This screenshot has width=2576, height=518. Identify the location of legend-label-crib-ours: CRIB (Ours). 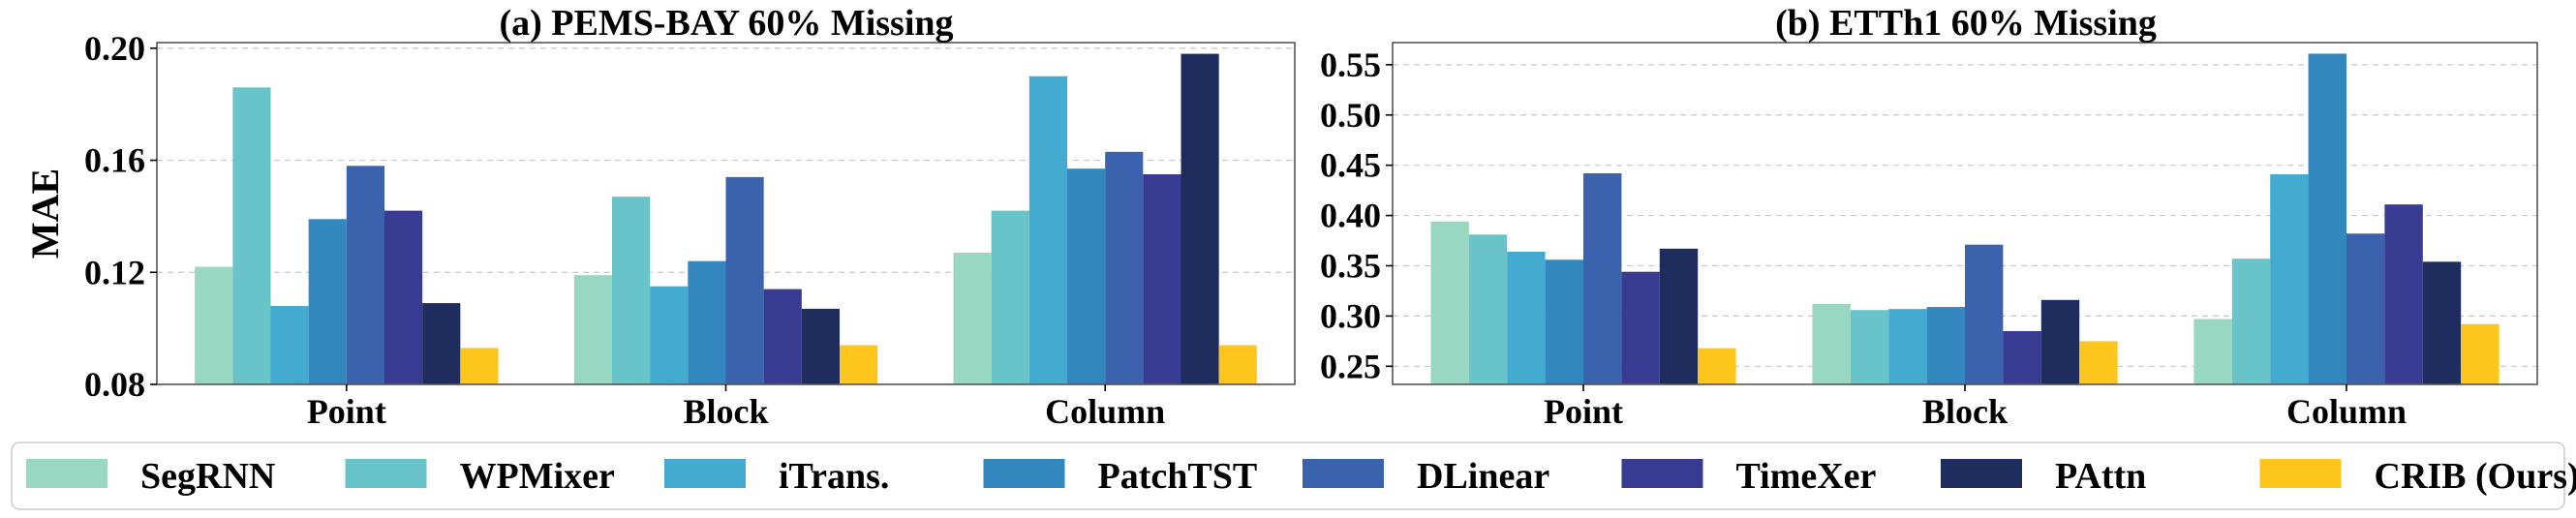
(2475, 476).